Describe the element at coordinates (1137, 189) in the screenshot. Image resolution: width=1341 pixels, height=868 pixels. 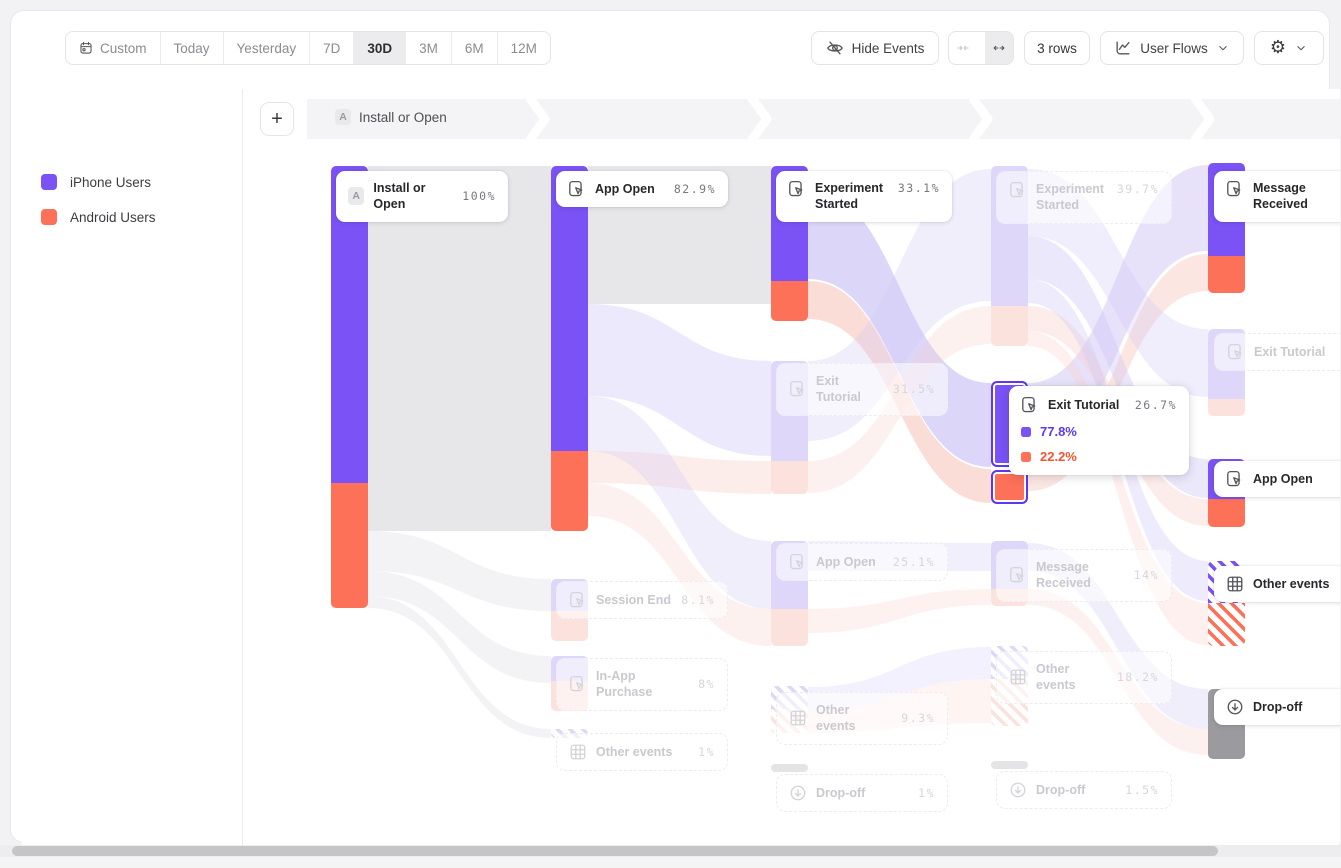
I see `node-percent: 39.7%` at that location.